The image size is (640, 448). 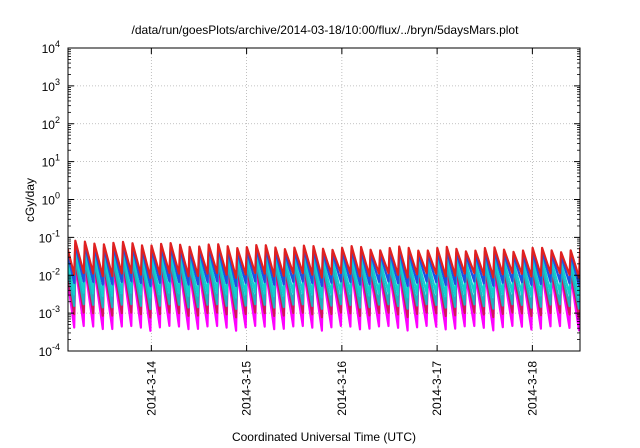 What do you see at coordinates (49, 312) in the screenshot?
I see `y-tick-label: 10⁻³` at bounding box center [49, 312].